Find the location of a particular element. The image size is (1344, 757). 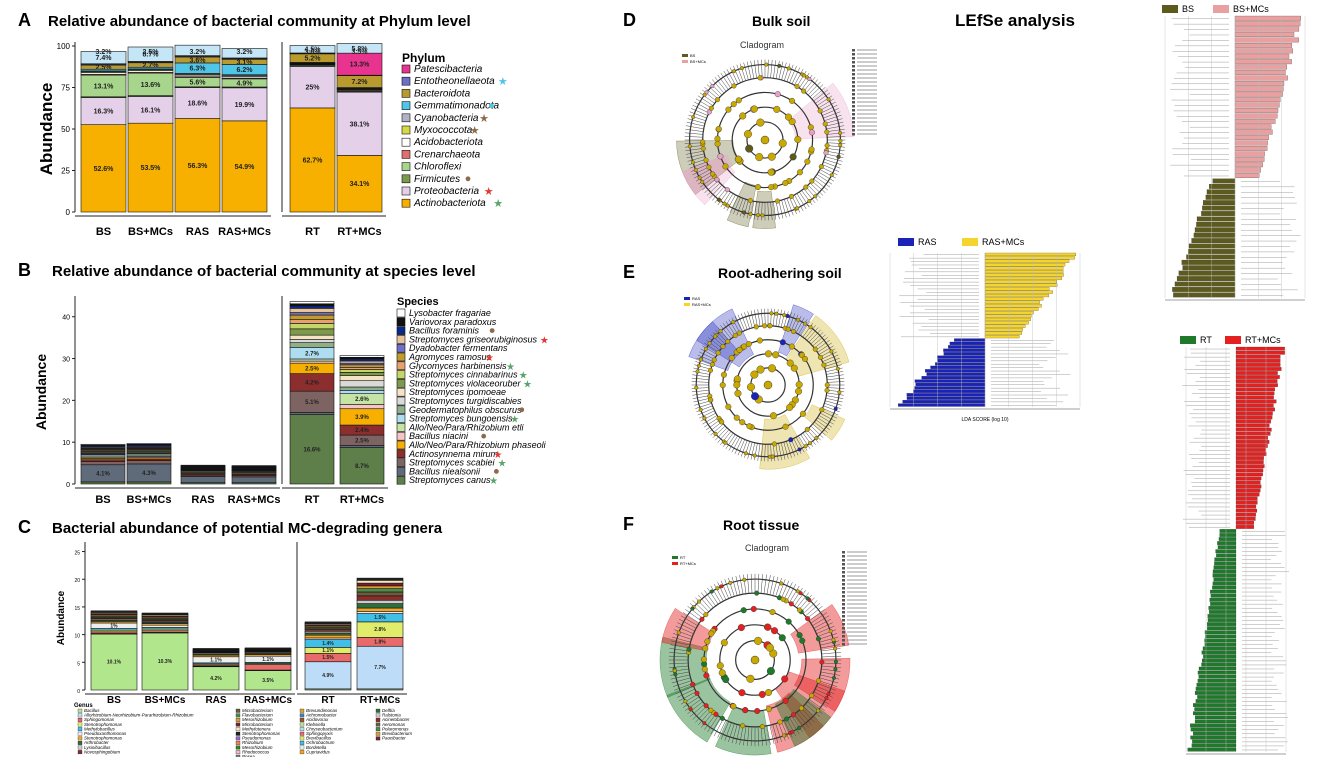

x-tick-label: BS+MCs is located at coordinates (149, 500).